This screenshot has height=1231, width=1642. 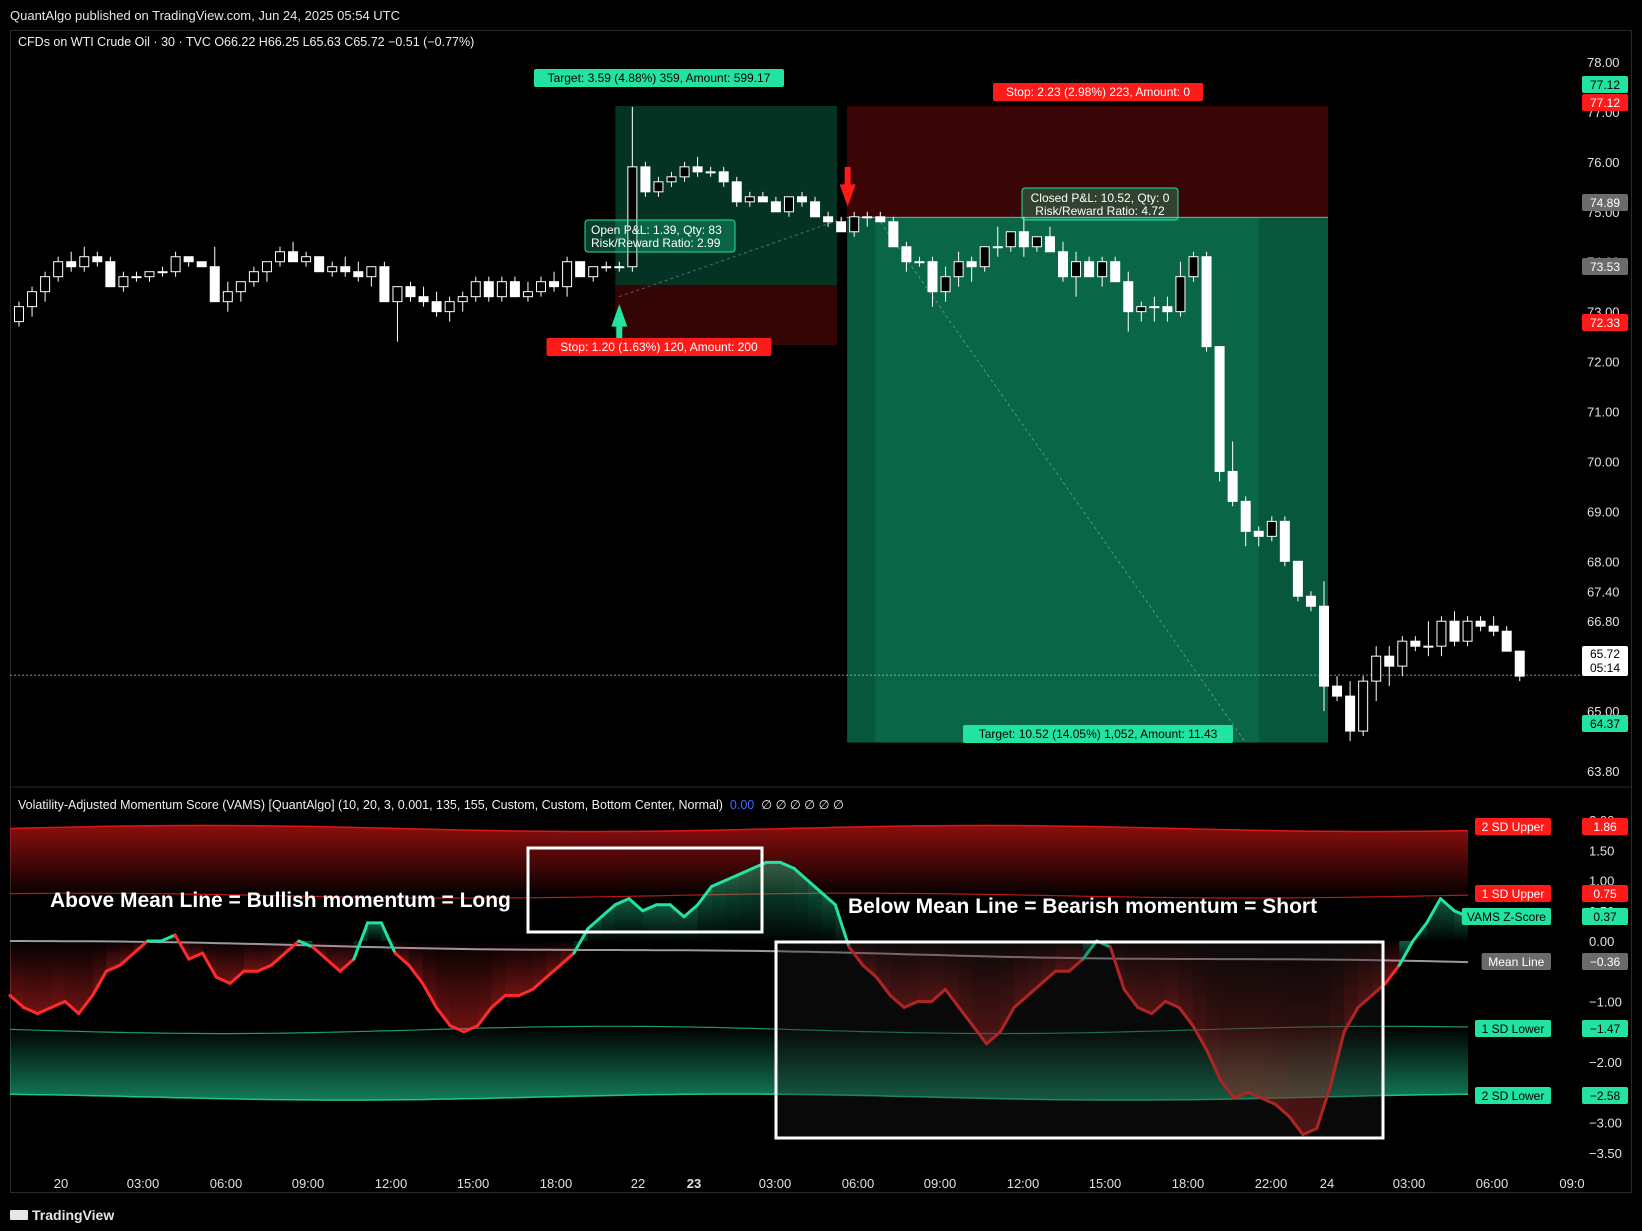 What do you see at coordinates (1188, 1183) in the screenshot?
I see `time-tick: 18:00` at bounding box center [1188, 1183].